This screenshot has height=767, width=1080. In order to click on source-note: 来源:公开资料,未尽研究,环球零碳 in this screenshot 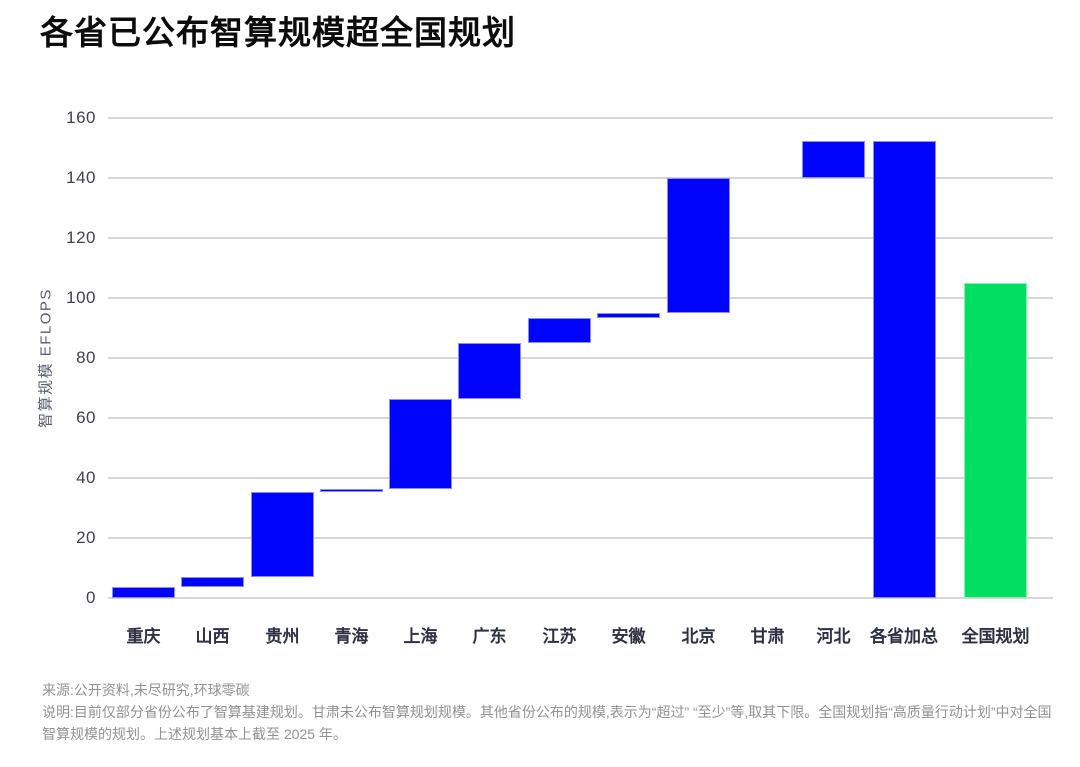, I will do `click(146, 690)`.